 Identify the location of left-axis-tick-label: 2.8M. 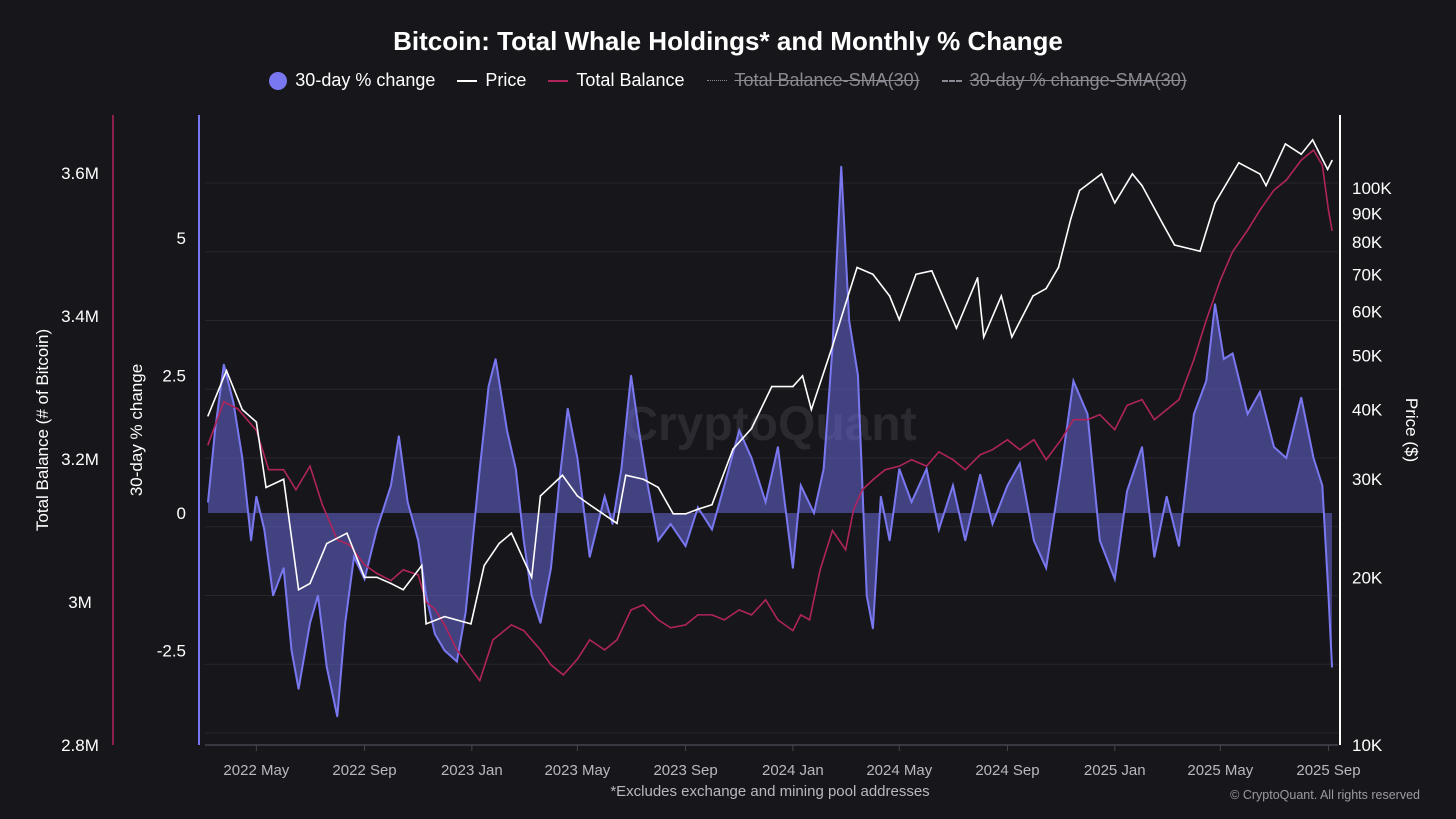
(80, 745).